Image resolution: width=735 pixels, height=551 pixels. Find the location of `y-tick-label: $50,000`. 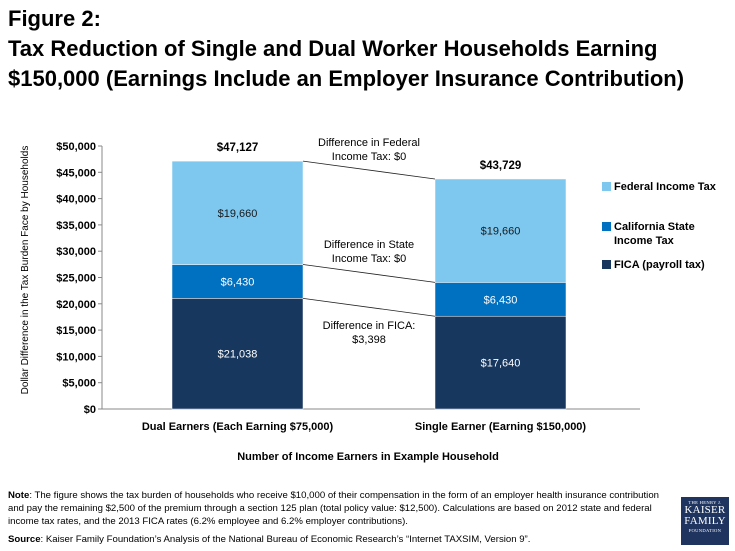

y-tick-label: $50,000 is located at coordinates (76, 147).